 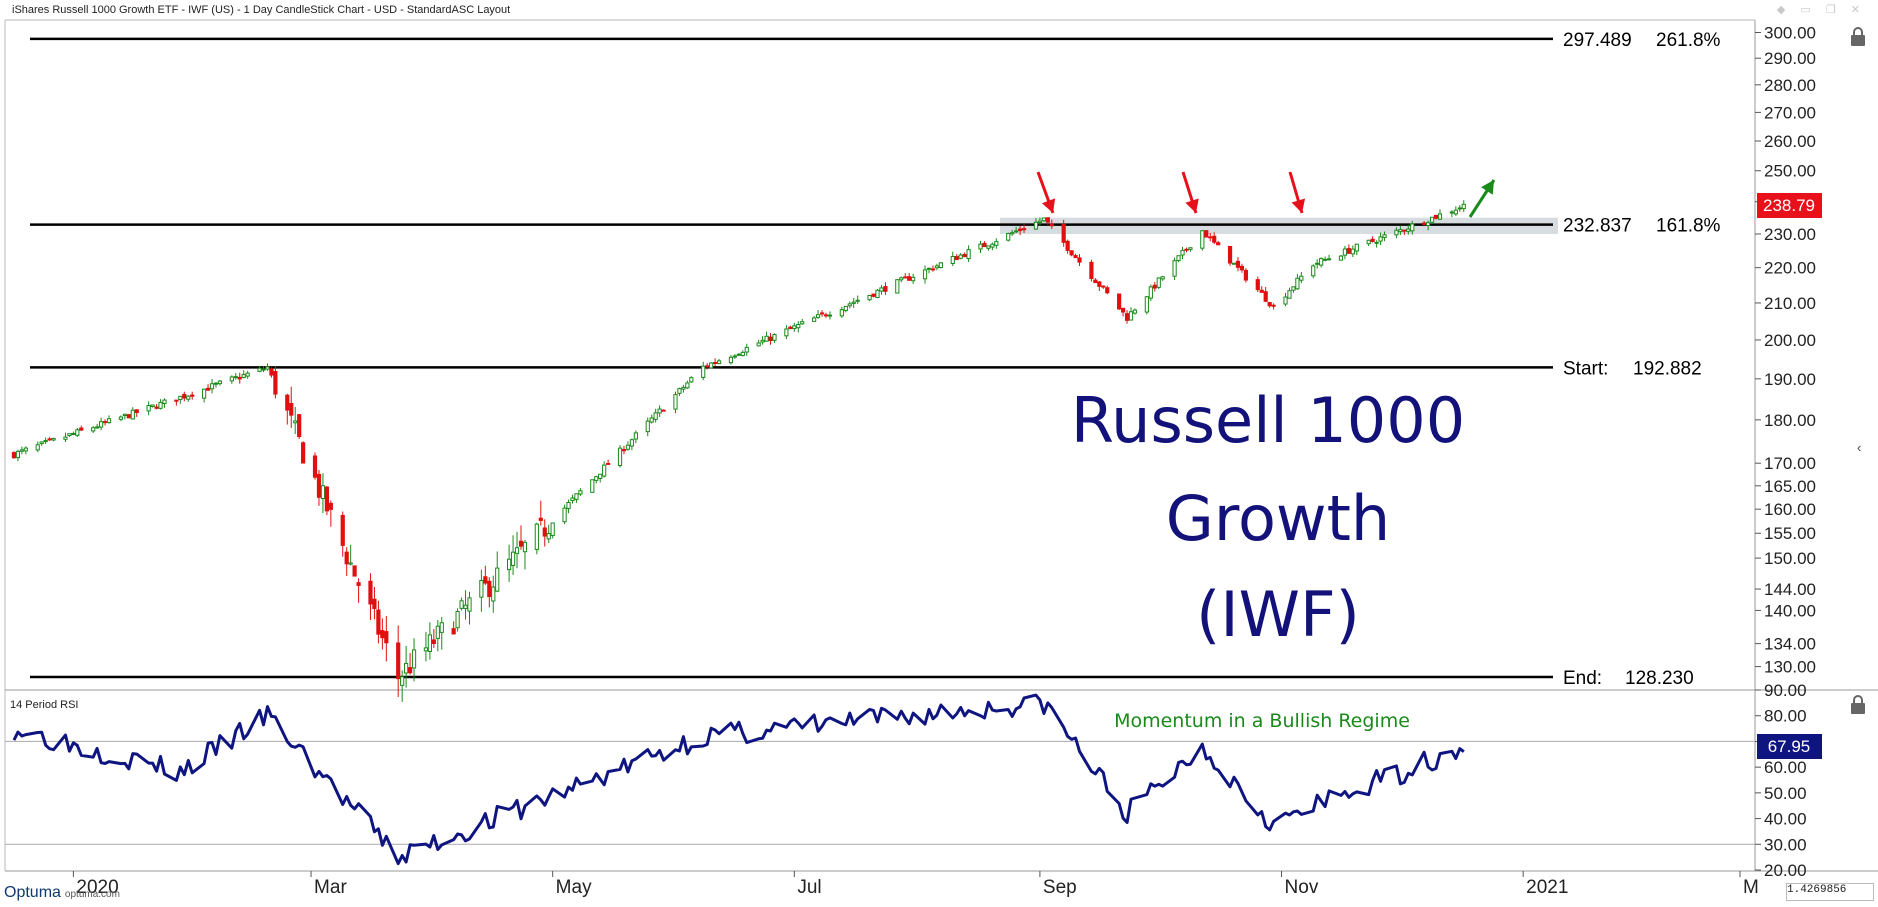 I want to click on price-tick-label: 160.00, so click(x=1790, y=509).